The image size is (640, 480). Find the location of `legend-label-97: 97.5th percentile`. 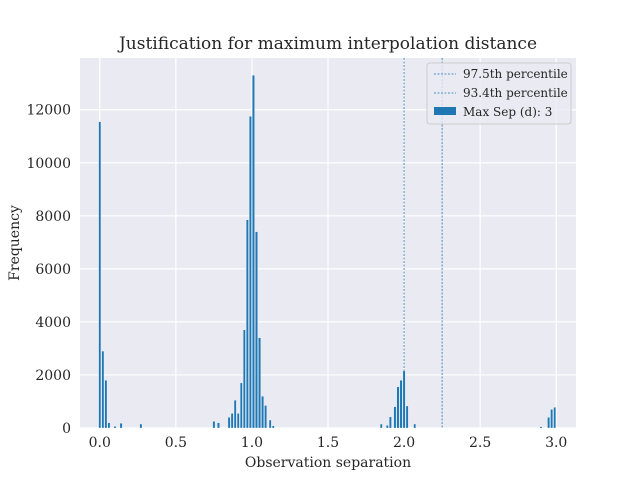

legend-label-97: 97.5th percentile is located at coordinates (515, 74).